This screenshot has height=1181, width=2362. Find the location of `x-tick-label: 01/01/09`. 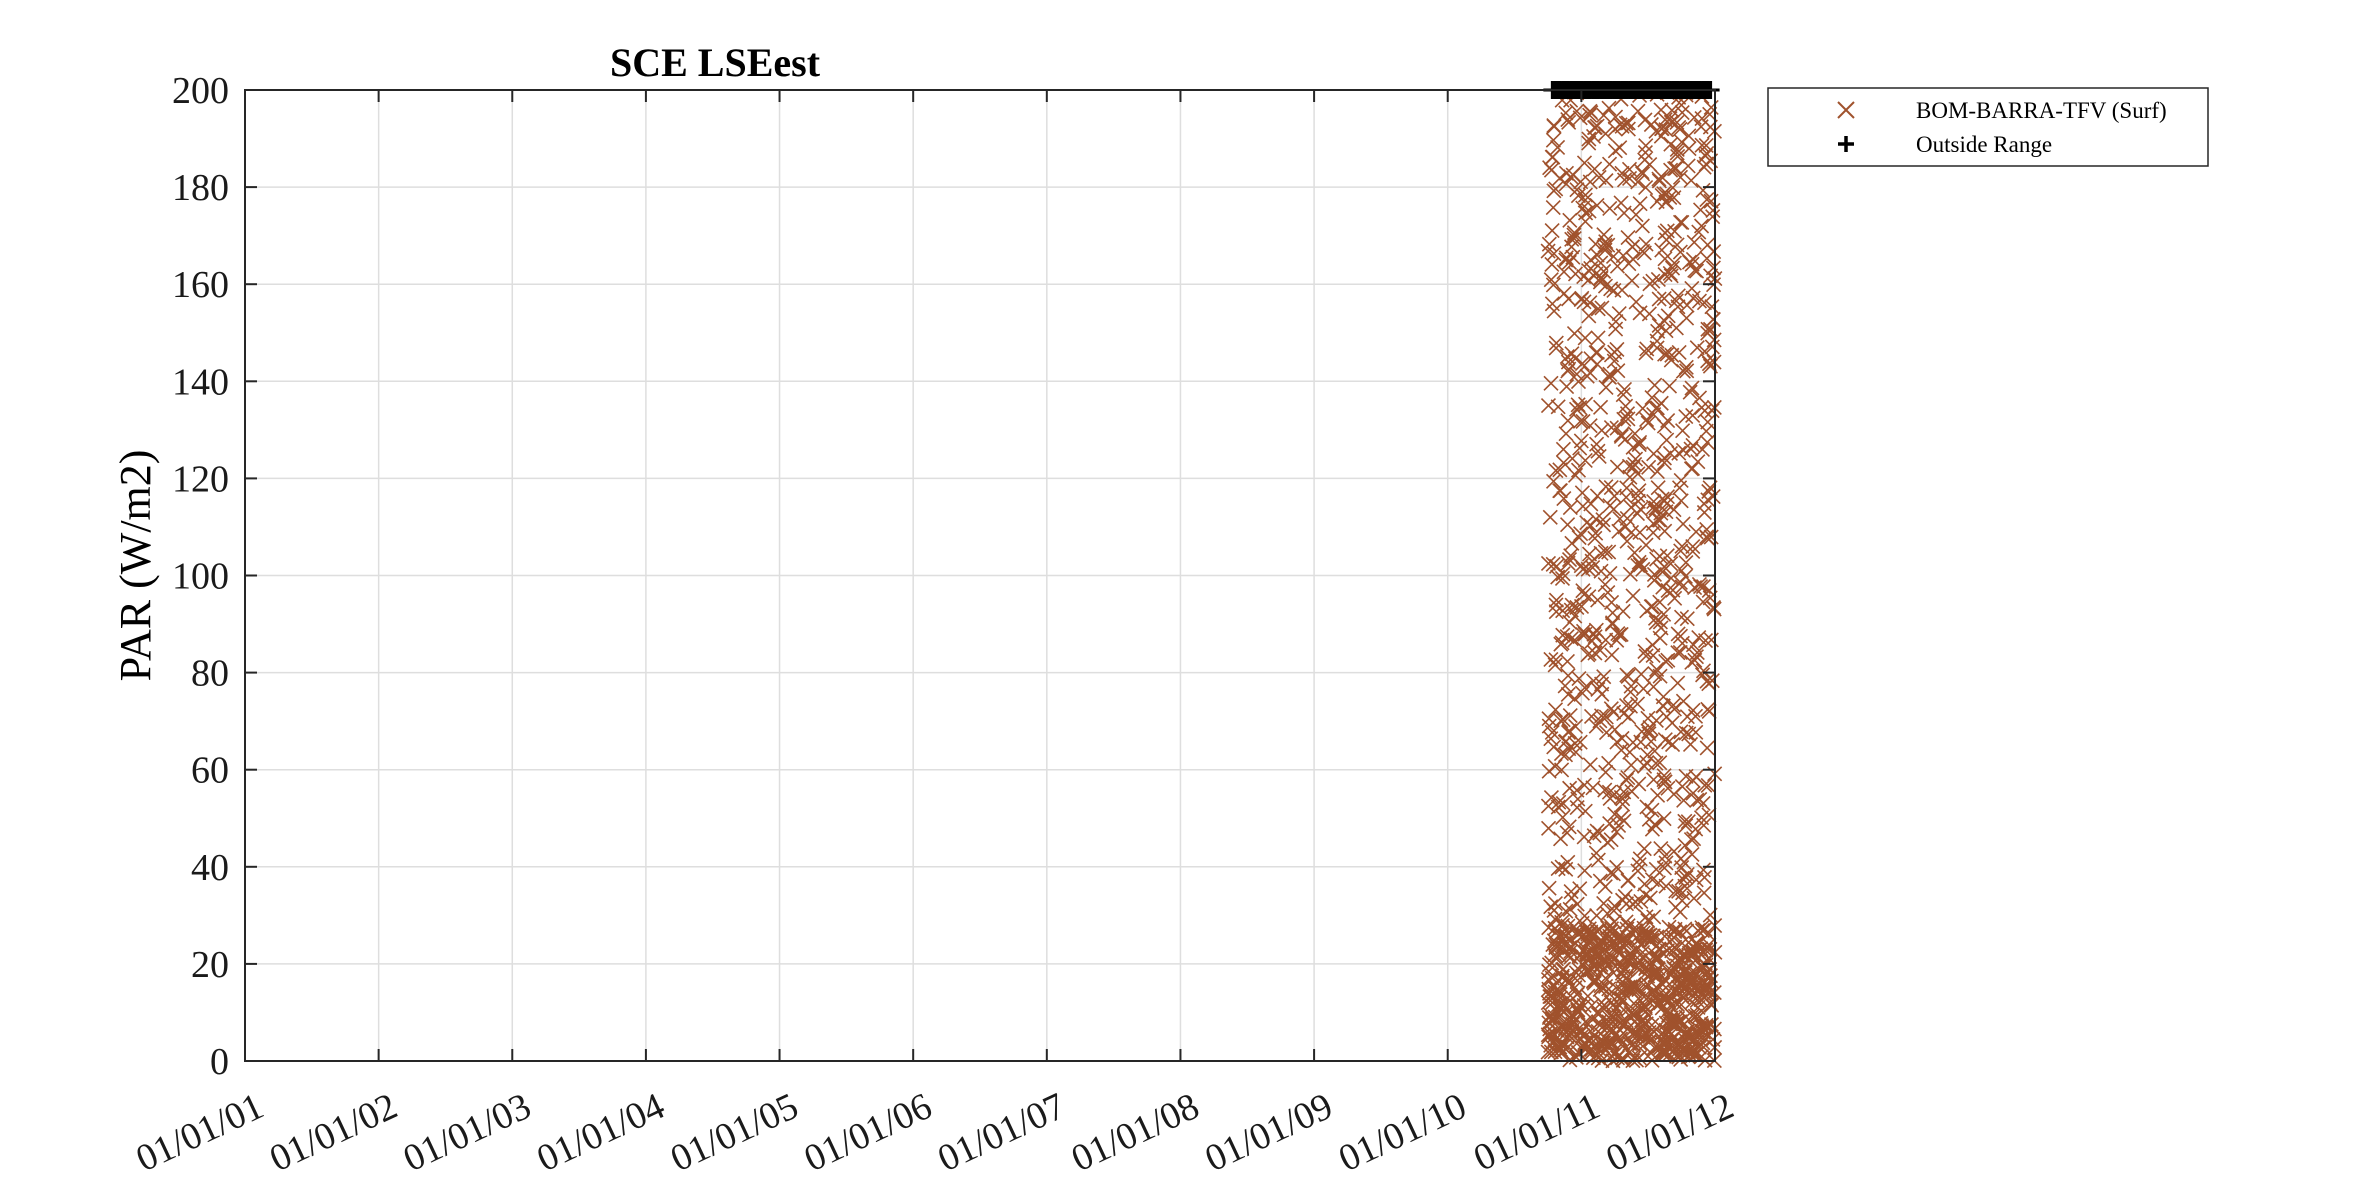

x-tick-label: 01/01/09 is located at coordinates (1269, 1132).